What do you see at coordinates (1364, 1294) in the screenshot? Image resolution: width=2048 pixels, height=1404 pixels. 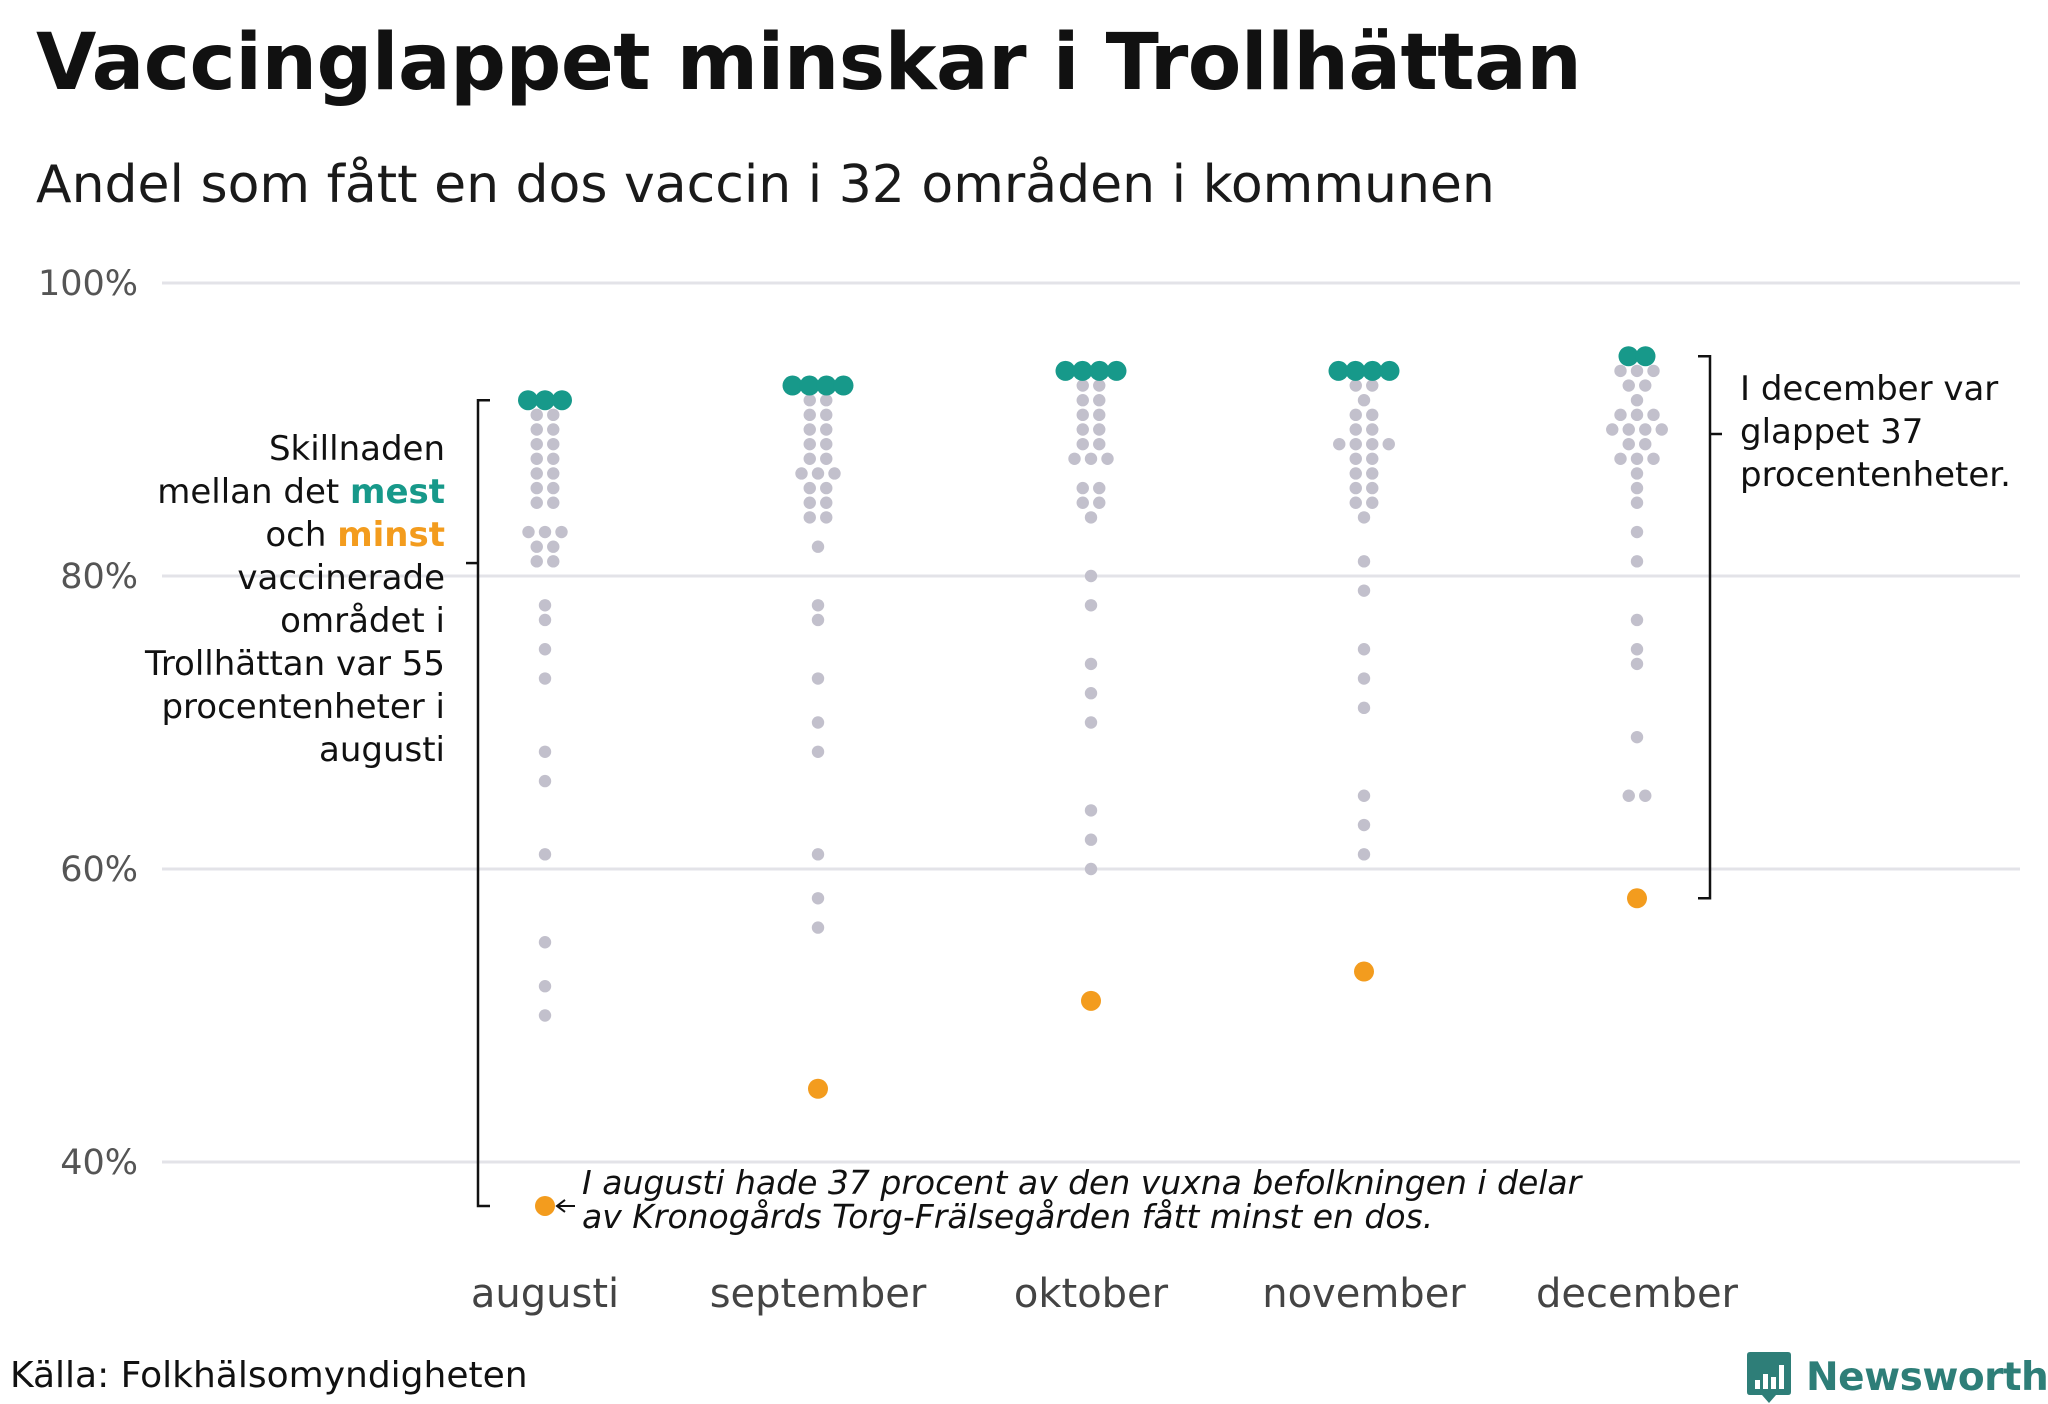 I see `x-tick-label: november` at bounding box center [1364, 1294].